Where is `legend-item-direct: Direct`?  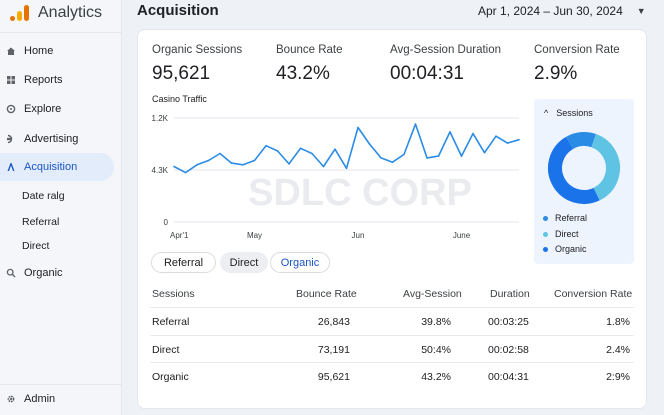
legend-item-direct: Direct is located at coordinates (561, 234).